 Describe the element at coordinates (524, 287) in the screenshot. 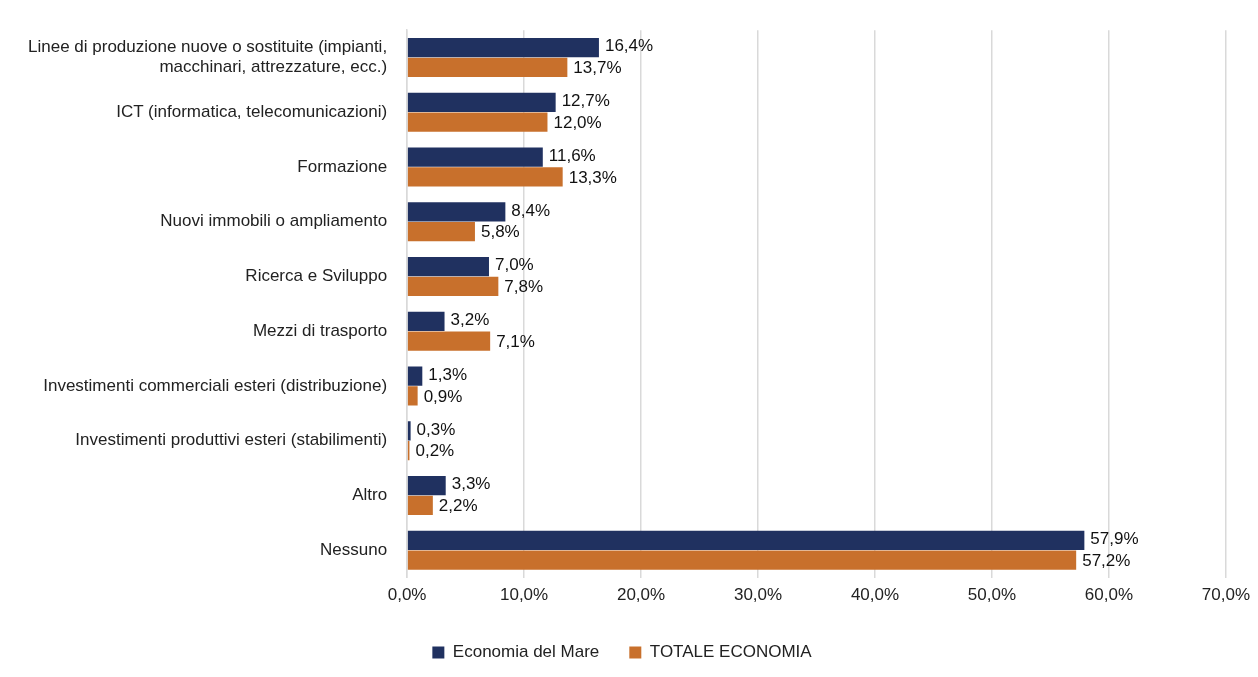

I see `data-label: 7,8%` at that location.